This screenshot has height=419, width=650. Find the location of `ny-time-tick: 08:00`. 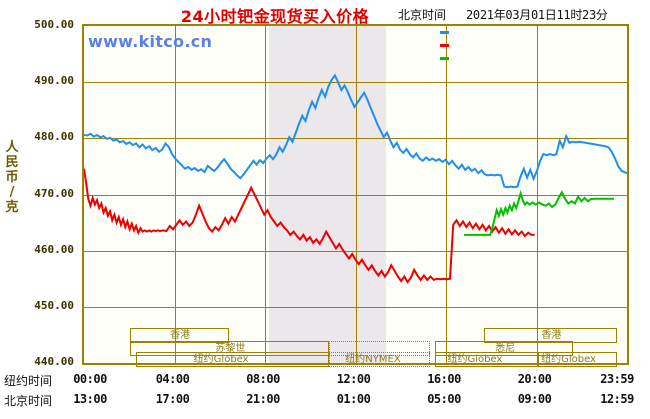

ny-time-tick: 08:00 is located at coordinates (263, 379).